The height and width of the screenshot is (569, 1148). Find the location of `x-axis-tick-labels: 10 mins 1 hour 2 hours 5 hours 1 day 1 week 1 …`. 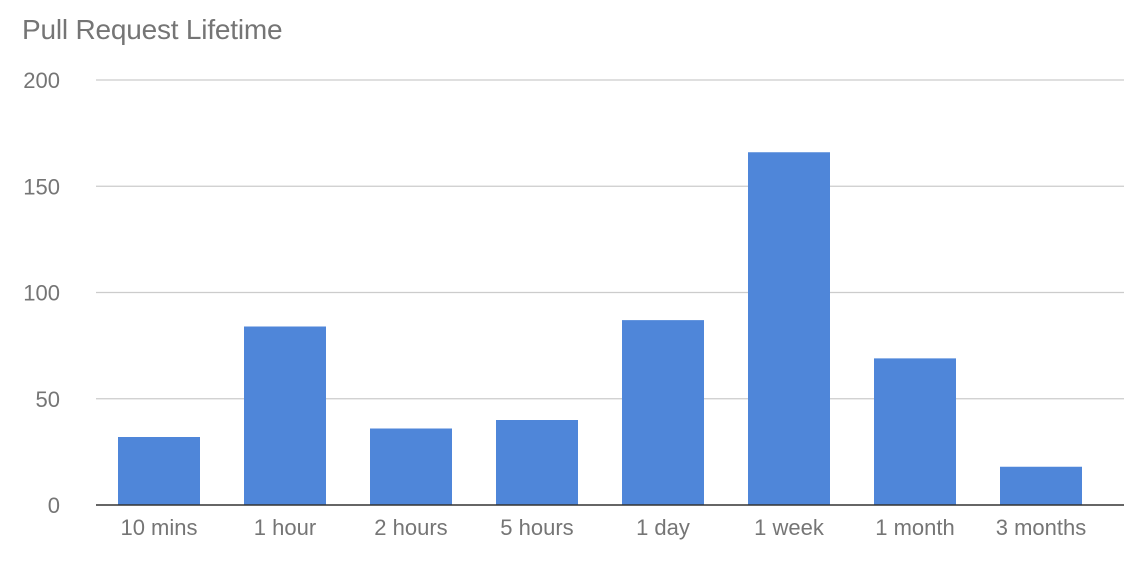

x-axis-tick-labels: 10 mins 1 hour 2 hours 5 hours 1 day 1 week 1 … is located at coordinates (603, 527).